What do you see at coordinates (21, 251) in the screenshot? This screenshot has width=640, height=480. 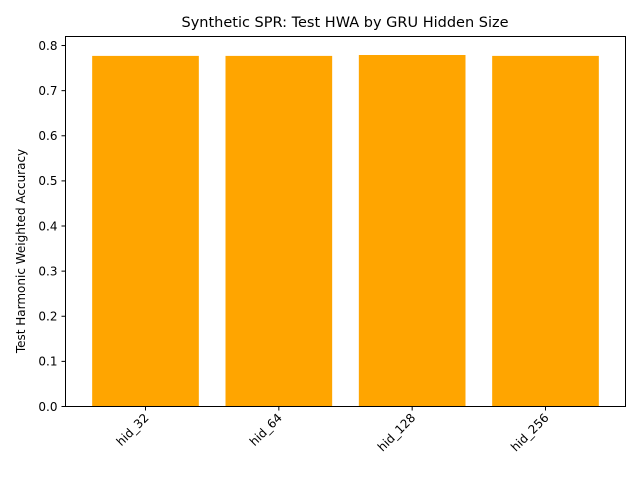 I see `y-axis-label: Test Harmonic Weighted Accuracy` at bounding box center [21, 251].